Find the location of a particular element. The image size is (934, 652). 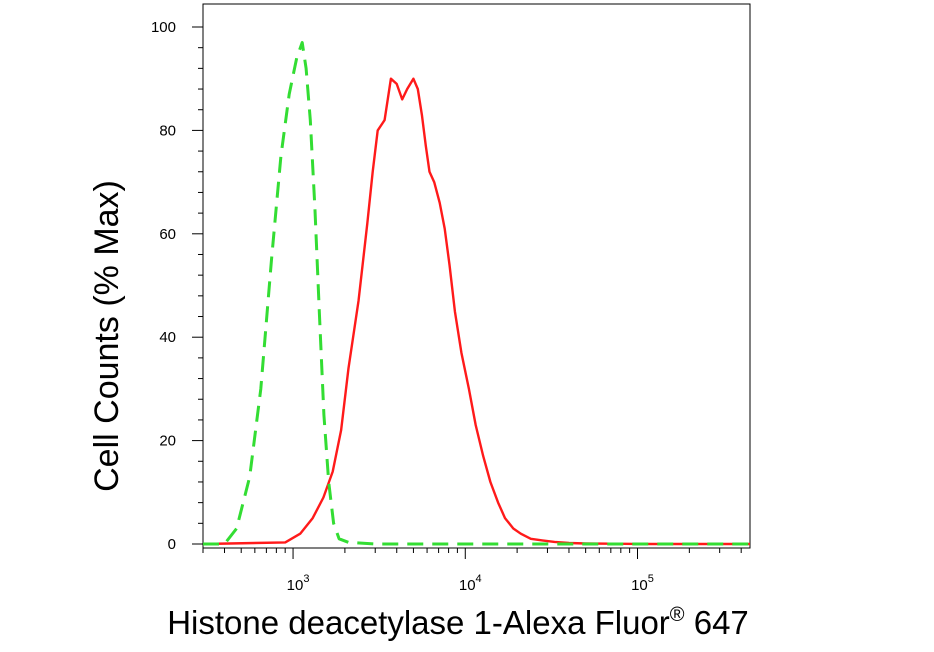

x-axis-title: Histone deacetylase 1-Alexa Fluor® 647 is located at coordinates (458, 622).